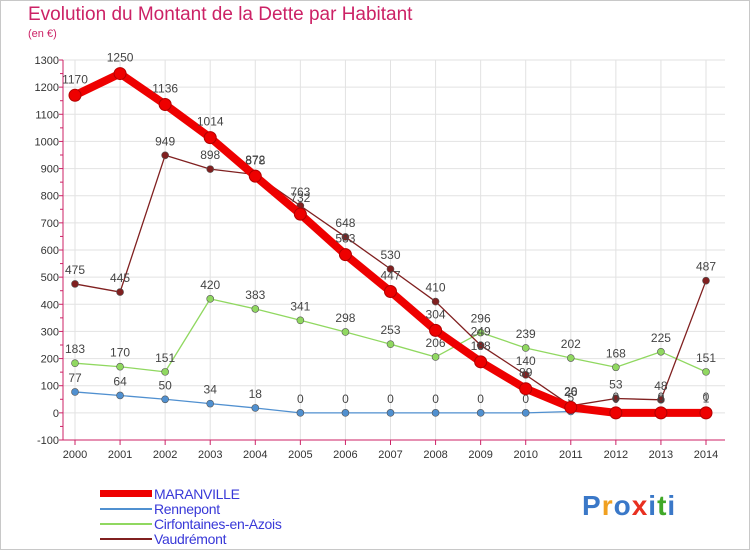 The height and width of the screenshot is (550, 750). Describe the element at coordinates (50, 332) in the screenshot. I see `y-tick-label: 300` at that location.